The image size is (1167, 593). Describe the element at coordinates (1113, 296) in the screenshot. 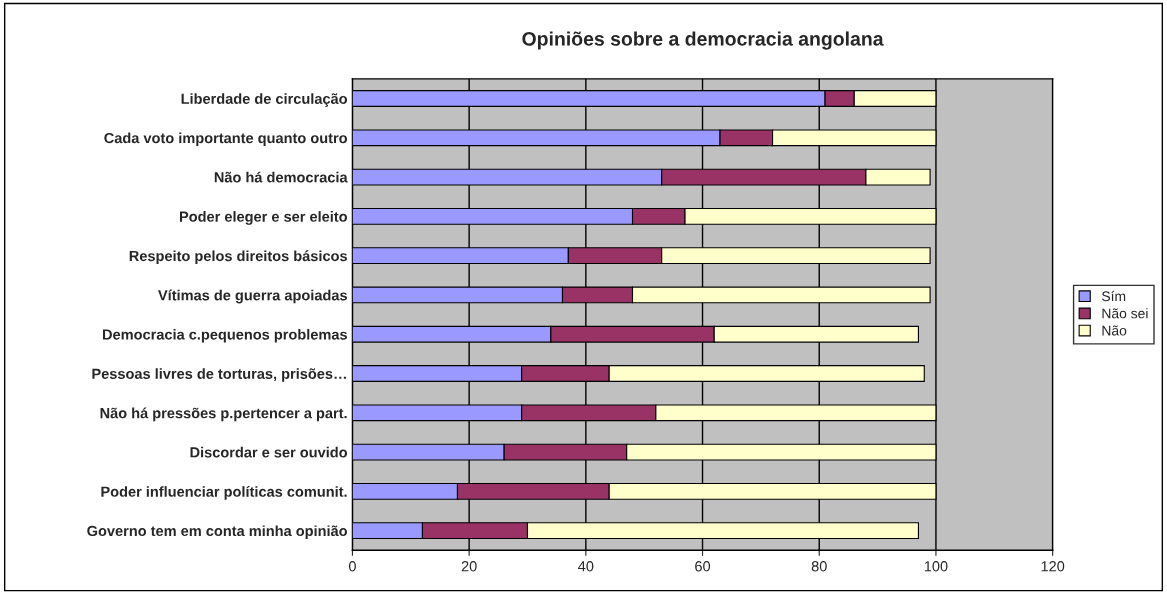

I see `legend-label: Sím` at that location.